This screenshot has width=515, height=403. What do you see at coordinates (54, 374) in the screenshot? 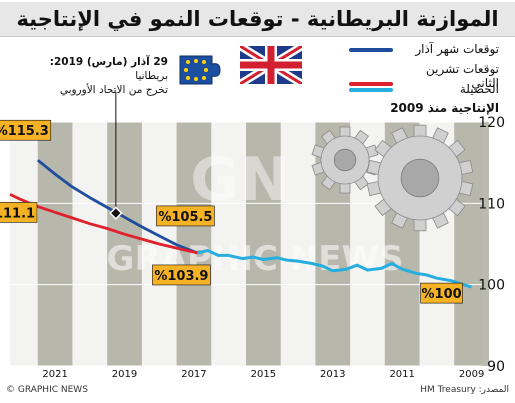
I see `x-tick-label: 2021` at bounding box center [54, 374].